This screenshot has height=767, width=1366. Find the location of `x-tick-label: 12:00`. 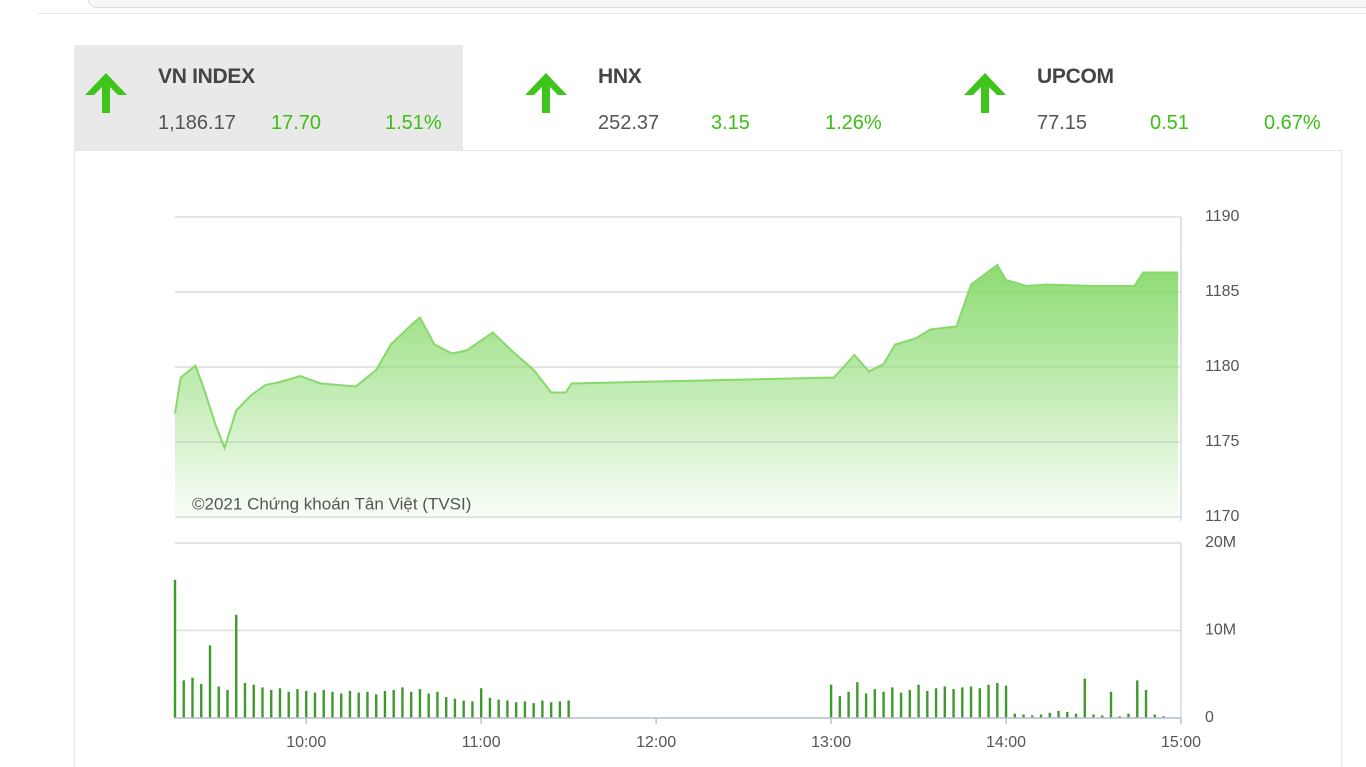

x-tick-label: 12:00 is located at coordinates (656, 742).